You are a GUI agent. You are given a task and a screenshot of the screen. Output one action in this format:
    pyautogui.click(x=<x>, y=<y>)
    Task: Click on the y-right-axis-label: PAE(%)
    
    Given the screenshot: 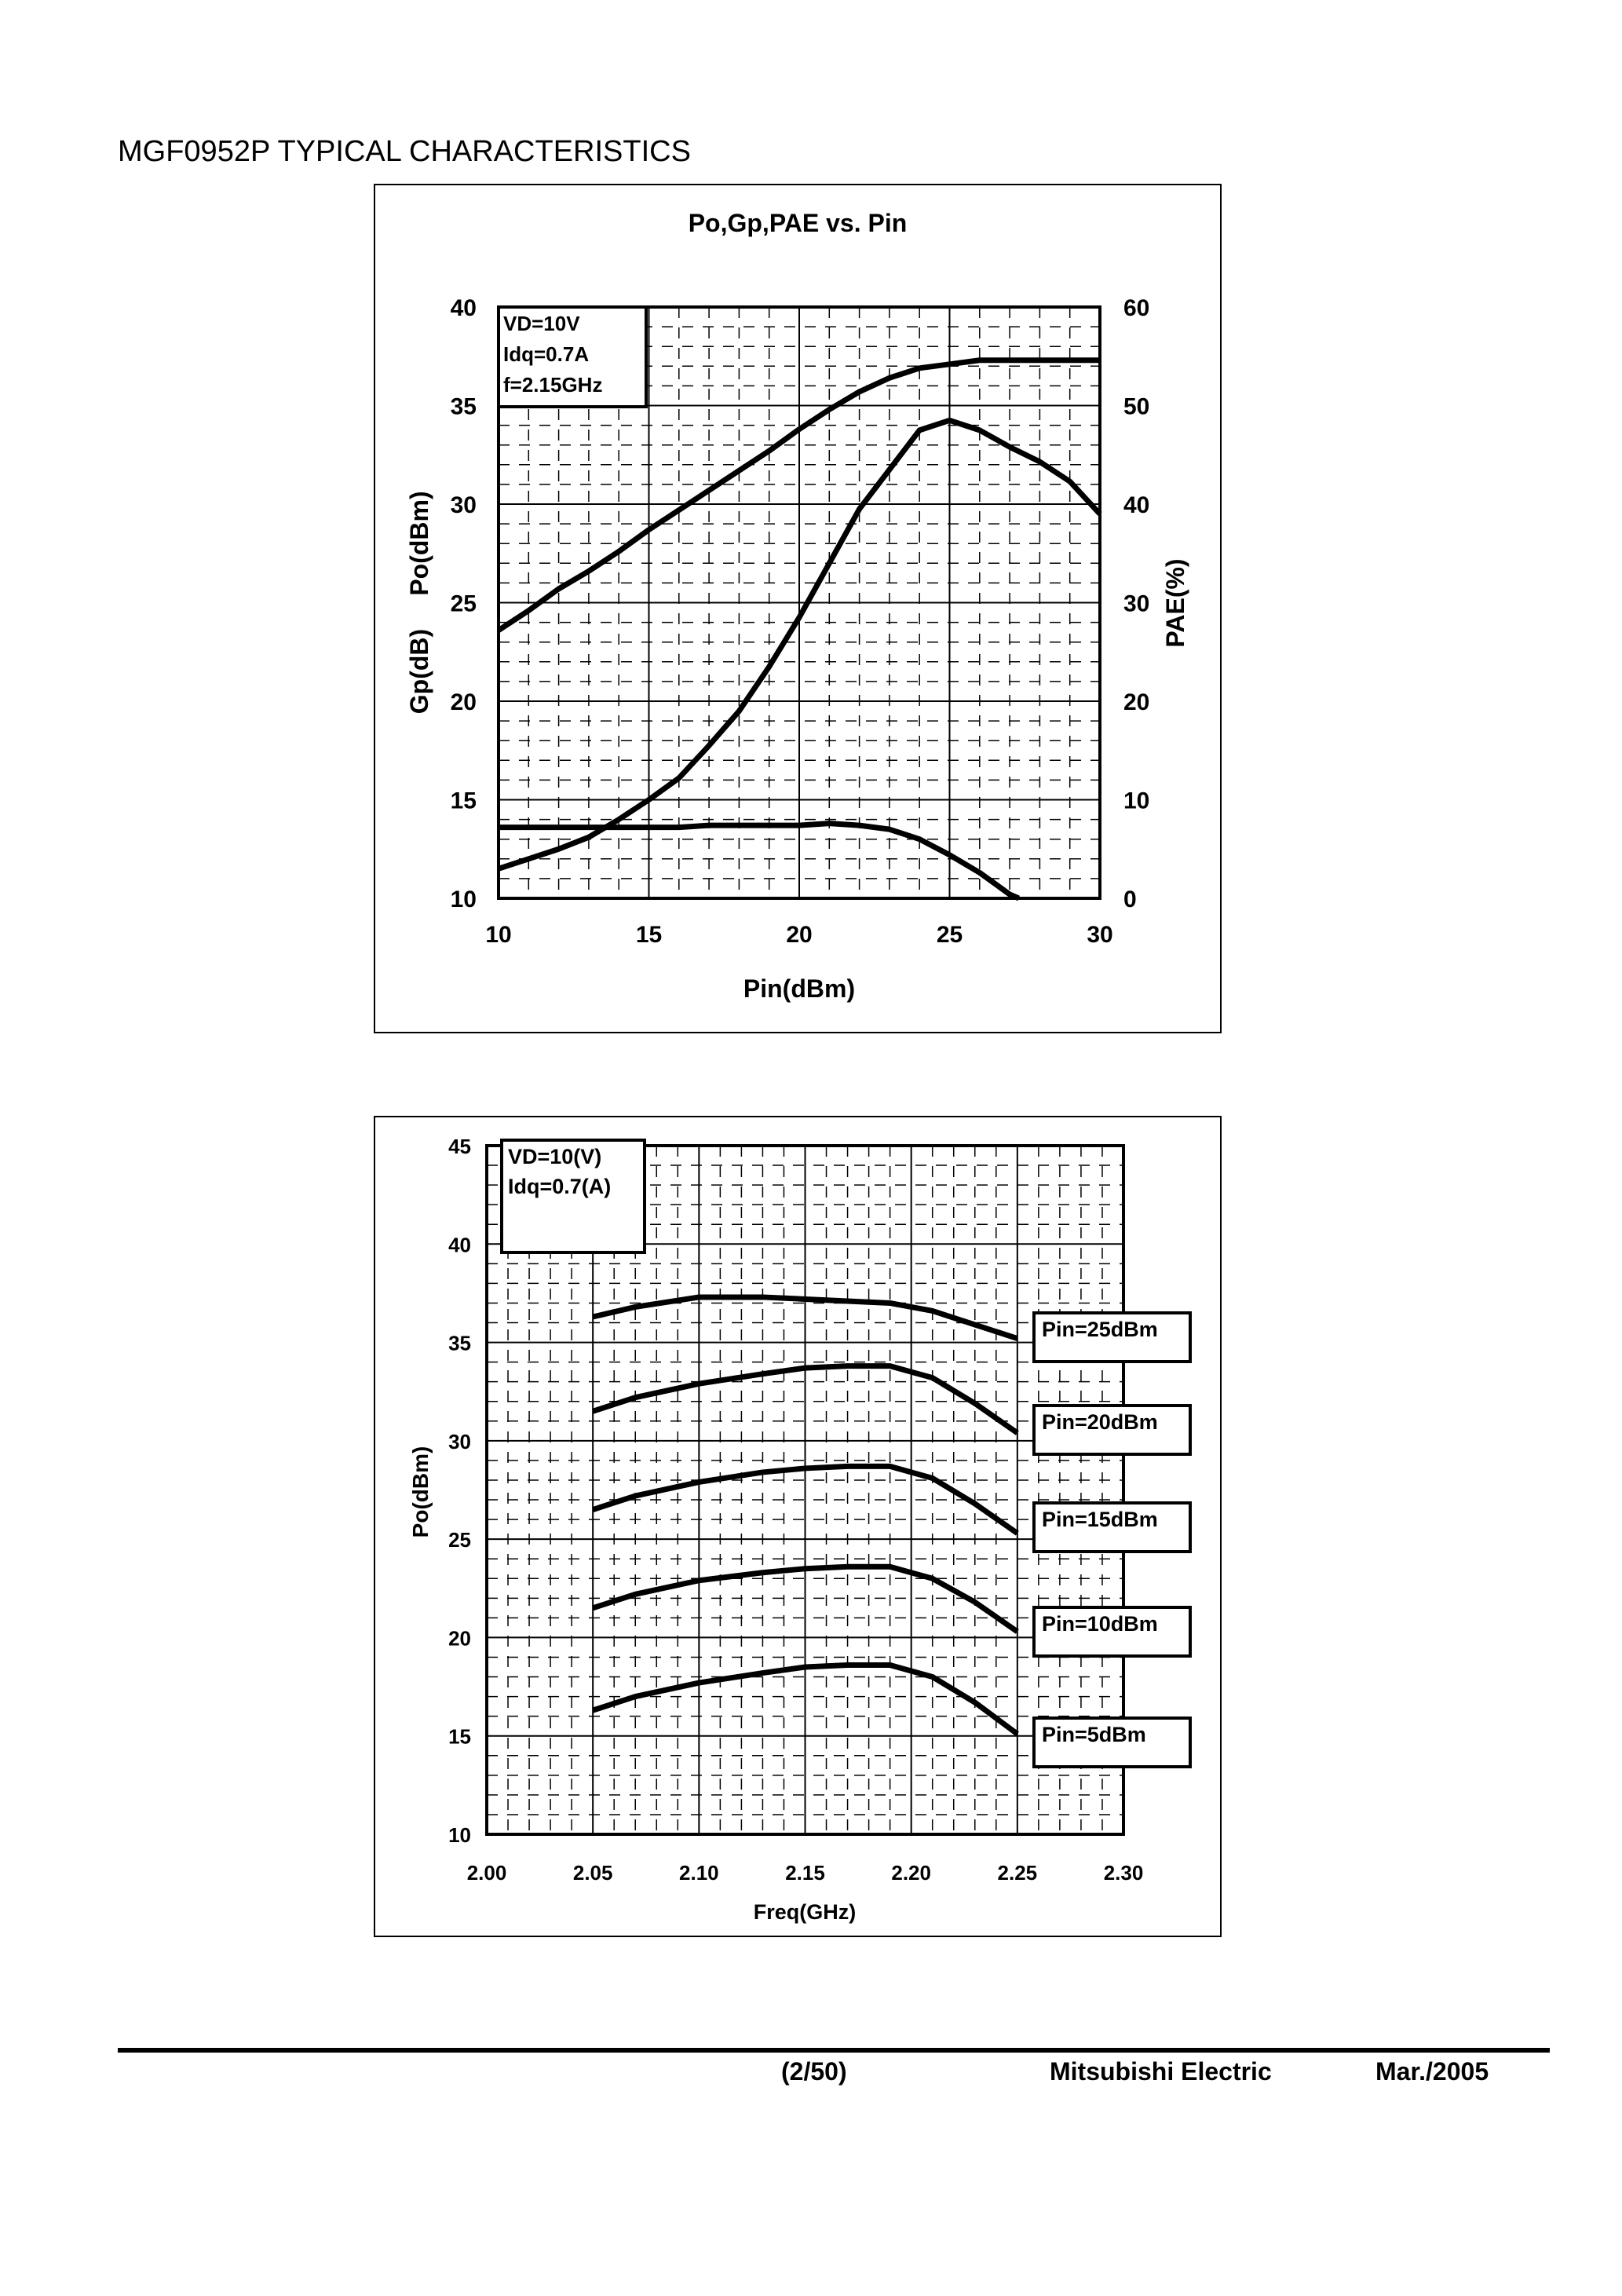 What is the action you would take?
    pyautogui.click(x=1175, y=603)
    